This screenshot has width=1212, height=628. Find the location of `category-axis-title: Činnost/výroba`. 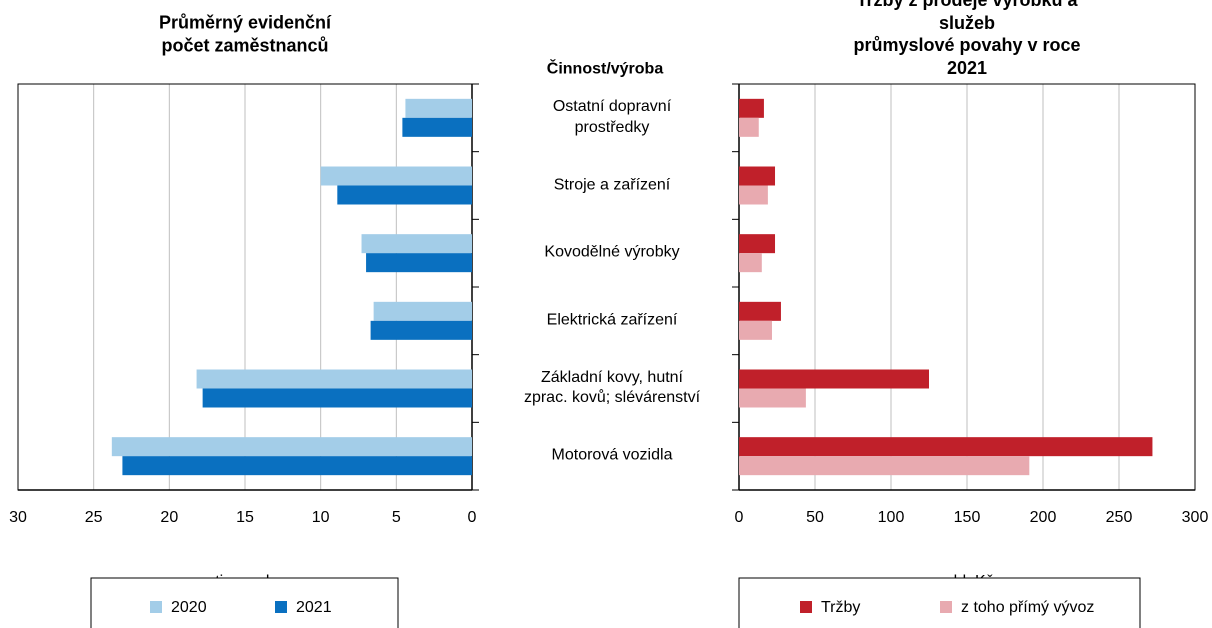

category-axis-title: Činnost/výroba is located at coordinates (605, 69).